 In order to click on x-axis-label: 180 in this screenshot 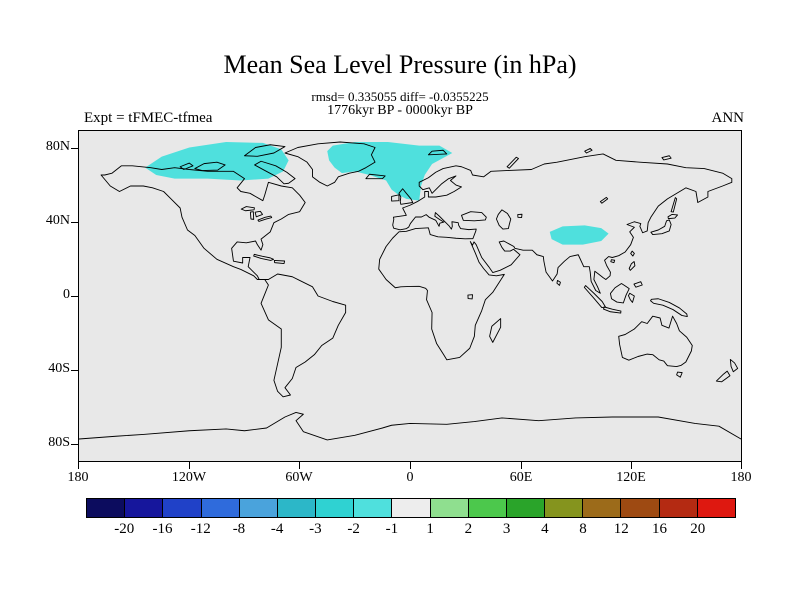, I will do `click(741, 477)`.